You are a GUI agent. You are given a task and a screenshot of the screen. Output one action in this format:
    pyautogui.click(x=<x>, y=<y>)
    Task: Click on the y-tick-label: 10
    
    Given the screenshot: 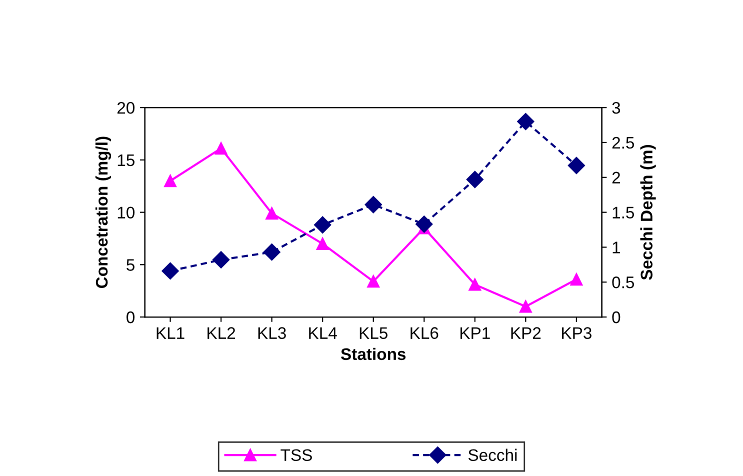 What is the action you would take?
    pyautogui.click(x=126, y=212)
    